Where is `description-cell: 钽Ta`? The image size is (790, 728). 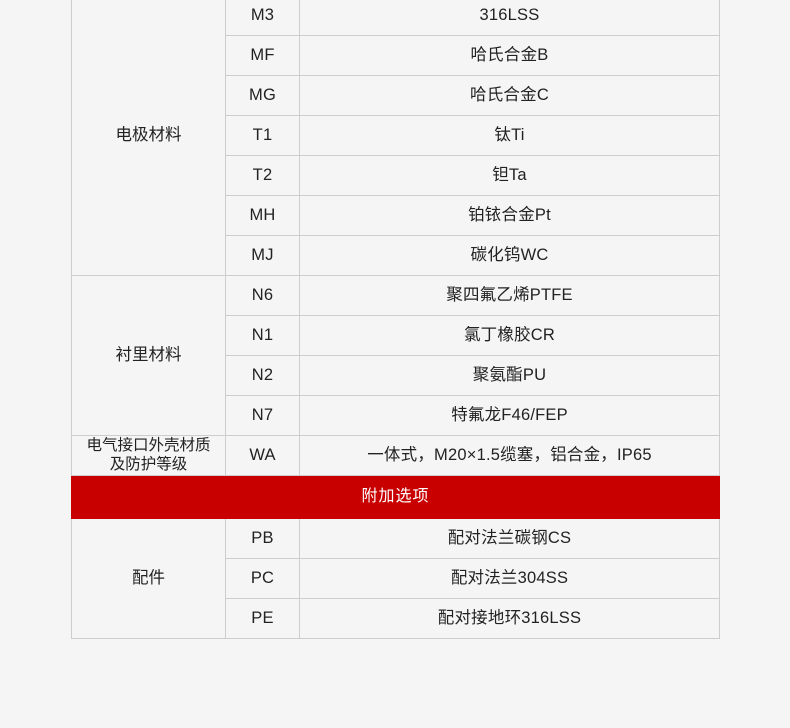 description-cell: 钽Ta is located at coordinates (509, 175).